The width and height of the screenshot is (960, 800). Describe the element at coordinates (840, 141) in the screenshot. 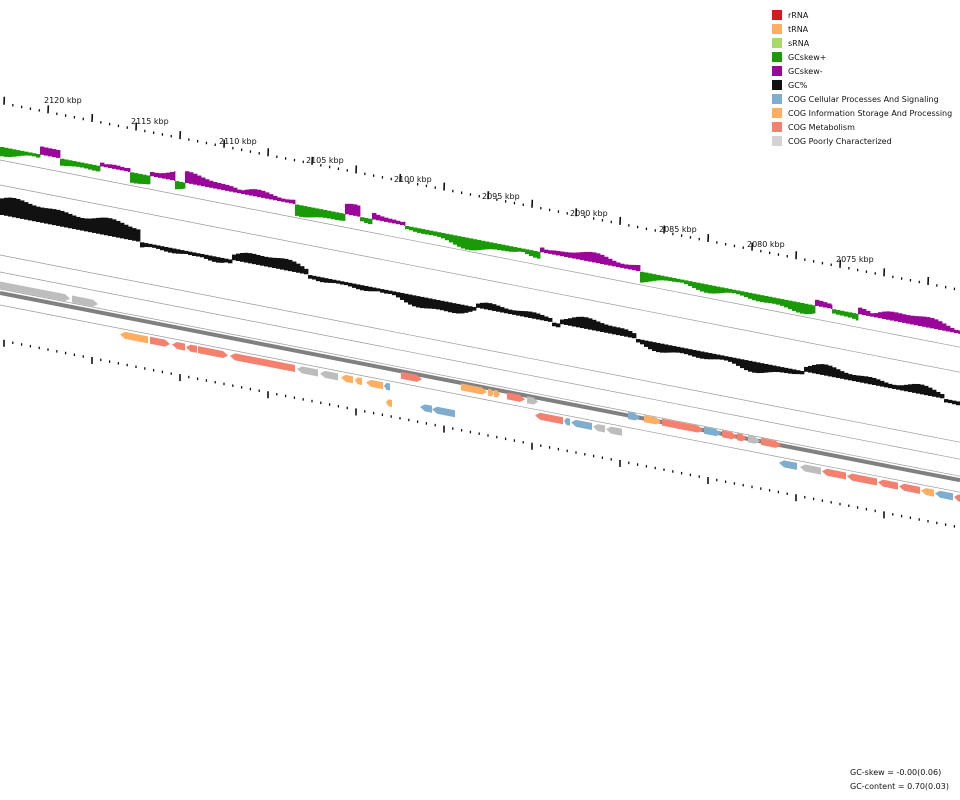

I see `legend-label: COG Poorly Characterized` at that location.